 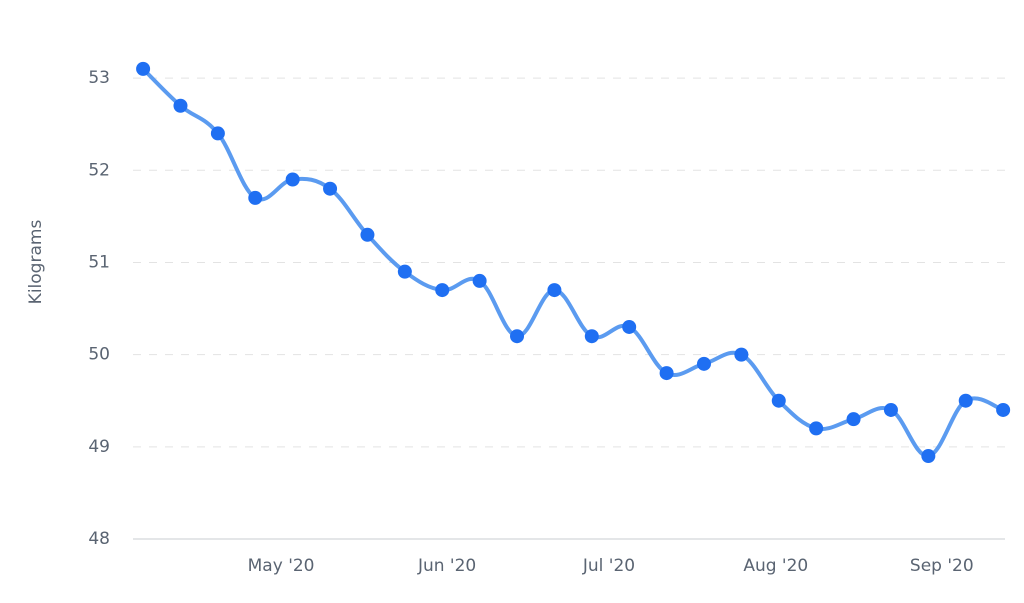 What do you see at coordinates (99, 262) in the screenshot?
I see `y-tick-label: 51` at bounding box center [99, 262].